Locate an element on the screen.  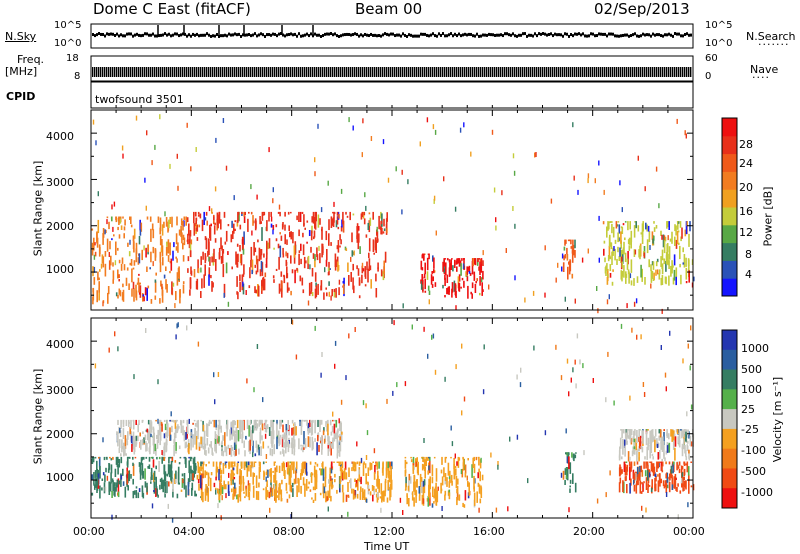
date-label: 02/Sep/2013 is located at coordinates (642, 9).